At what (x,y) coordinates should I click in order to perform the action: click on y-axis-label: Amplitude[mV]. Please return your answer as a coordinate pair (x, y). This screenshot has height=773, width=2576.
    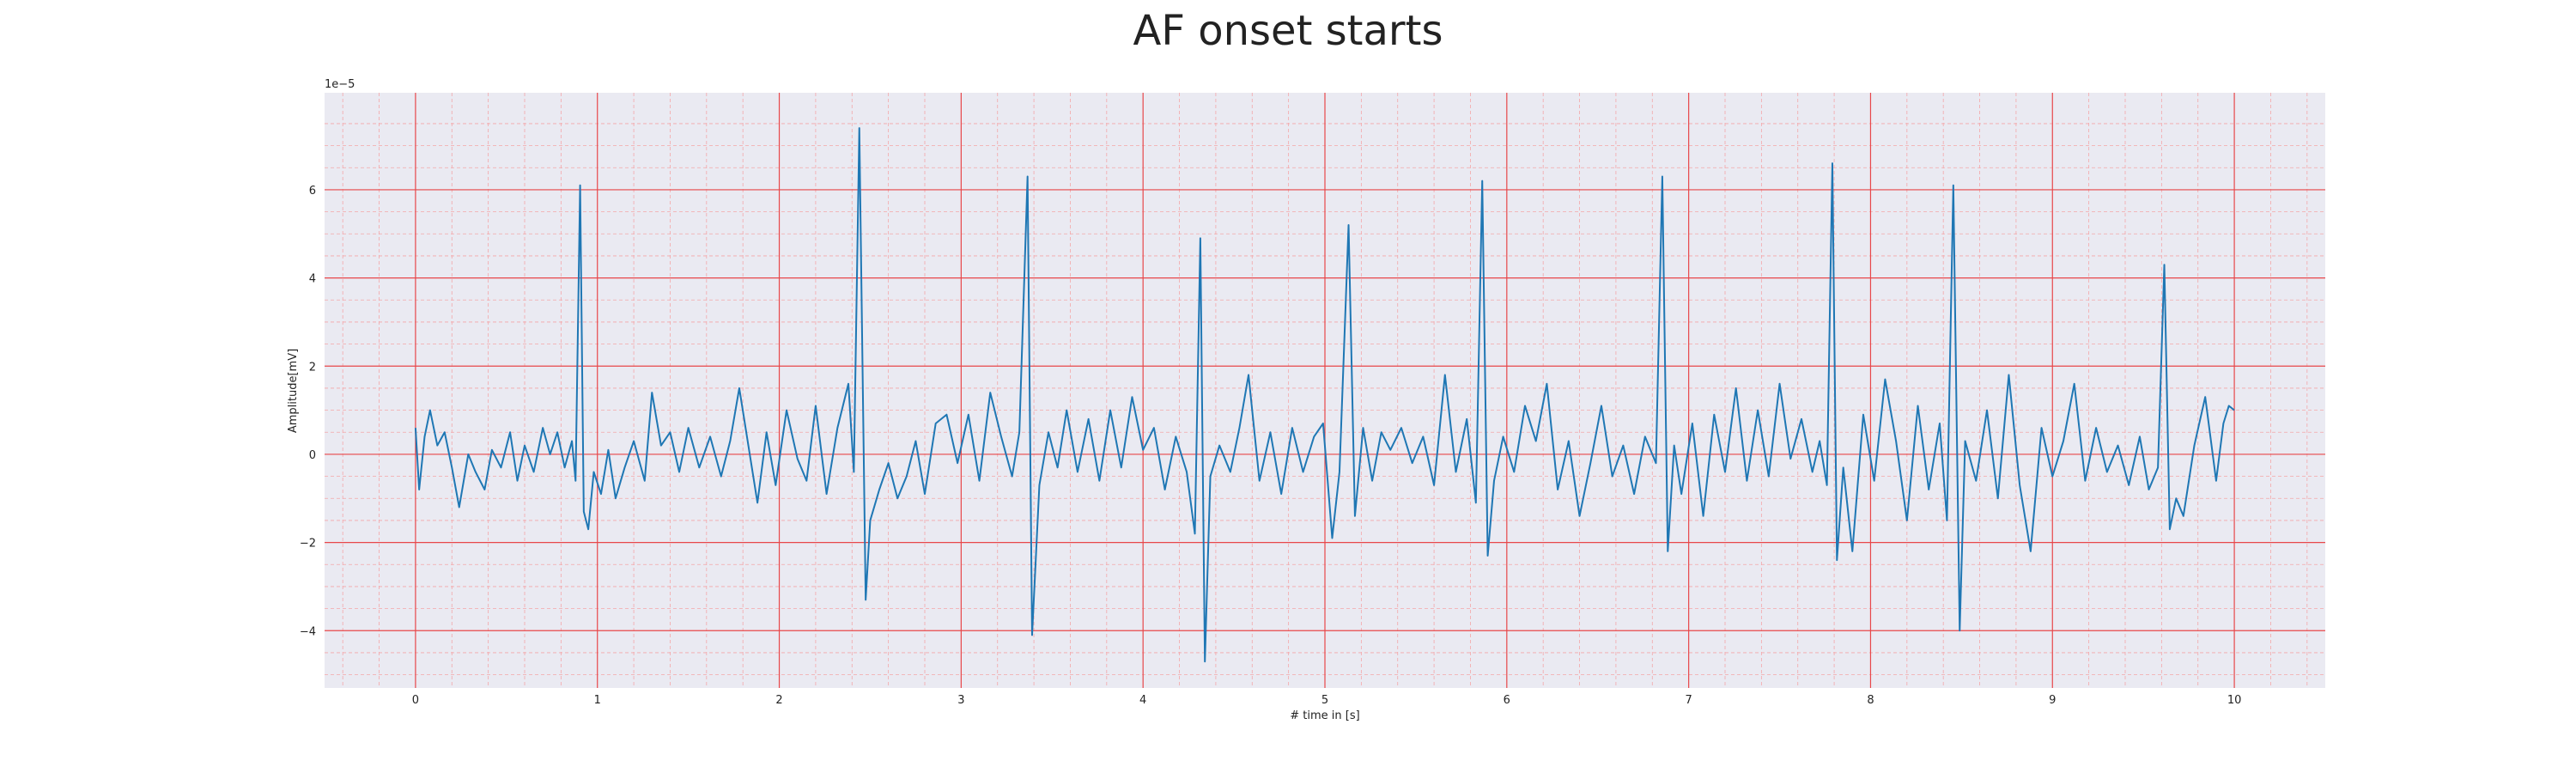
    Looking at the image, I should click on (293, 391).